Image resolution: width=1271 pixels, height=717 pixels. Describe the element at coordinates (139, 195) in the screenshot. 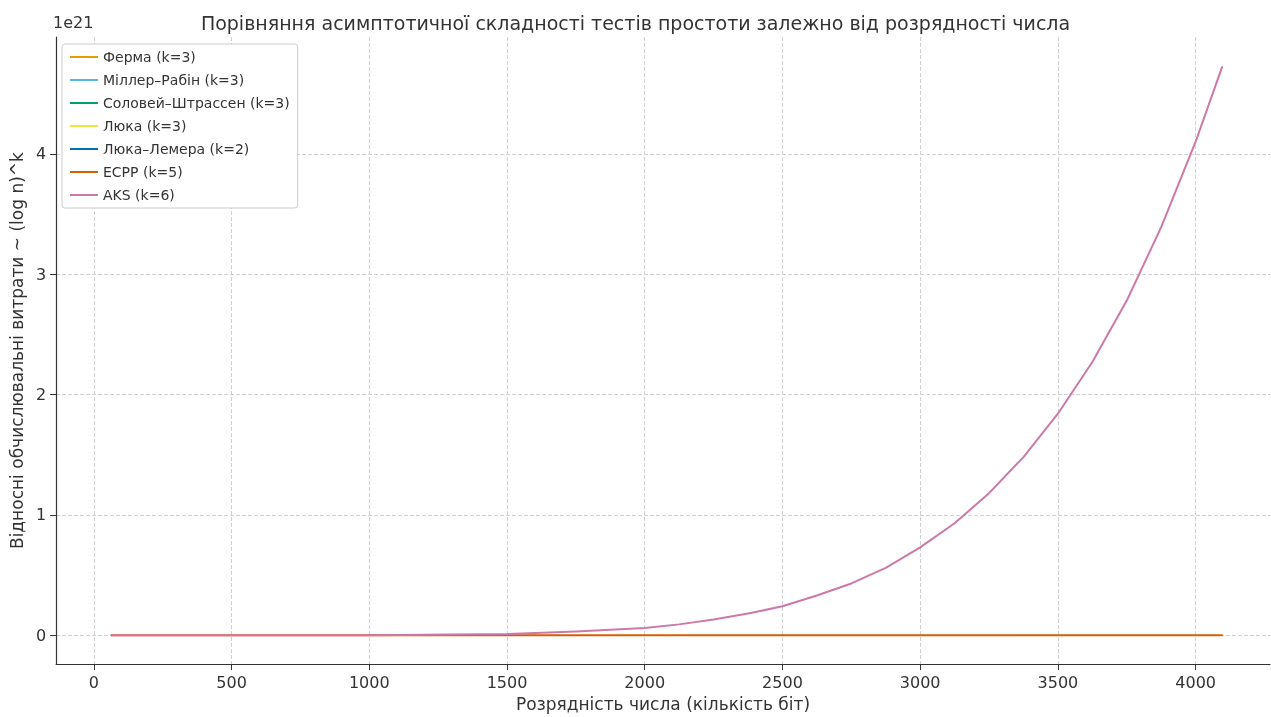

I see `legend-label: AKS (k=6)` at that location.